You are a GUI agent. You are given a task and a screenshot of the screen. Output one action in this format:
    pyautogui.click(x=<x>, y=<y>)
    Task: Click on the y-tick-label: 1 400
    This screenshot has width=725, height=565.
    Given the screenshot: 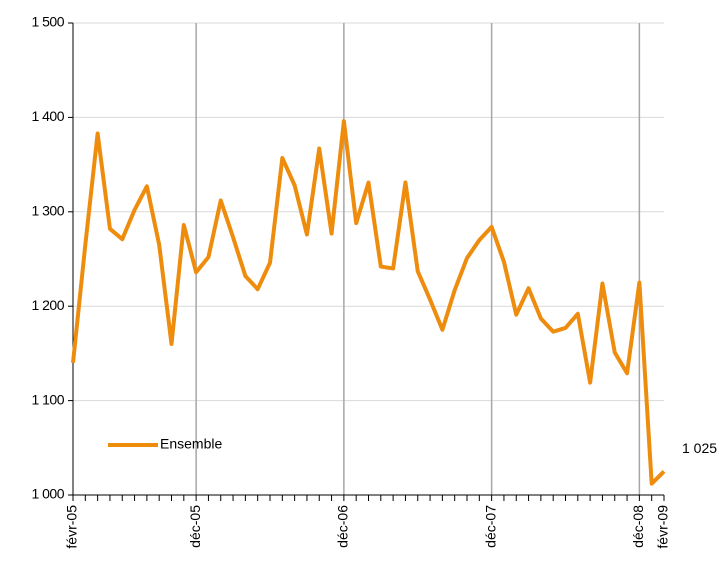 What is the action you would take?
    pyautogui.click(x=47, y=116)
    